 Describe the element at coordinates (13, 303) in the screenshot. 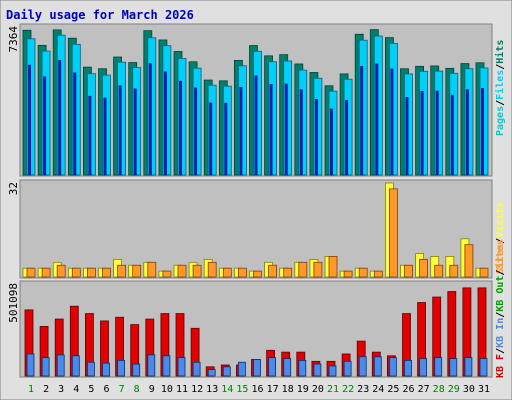

I see `ymax-label-kbytes: 501098` at that location.